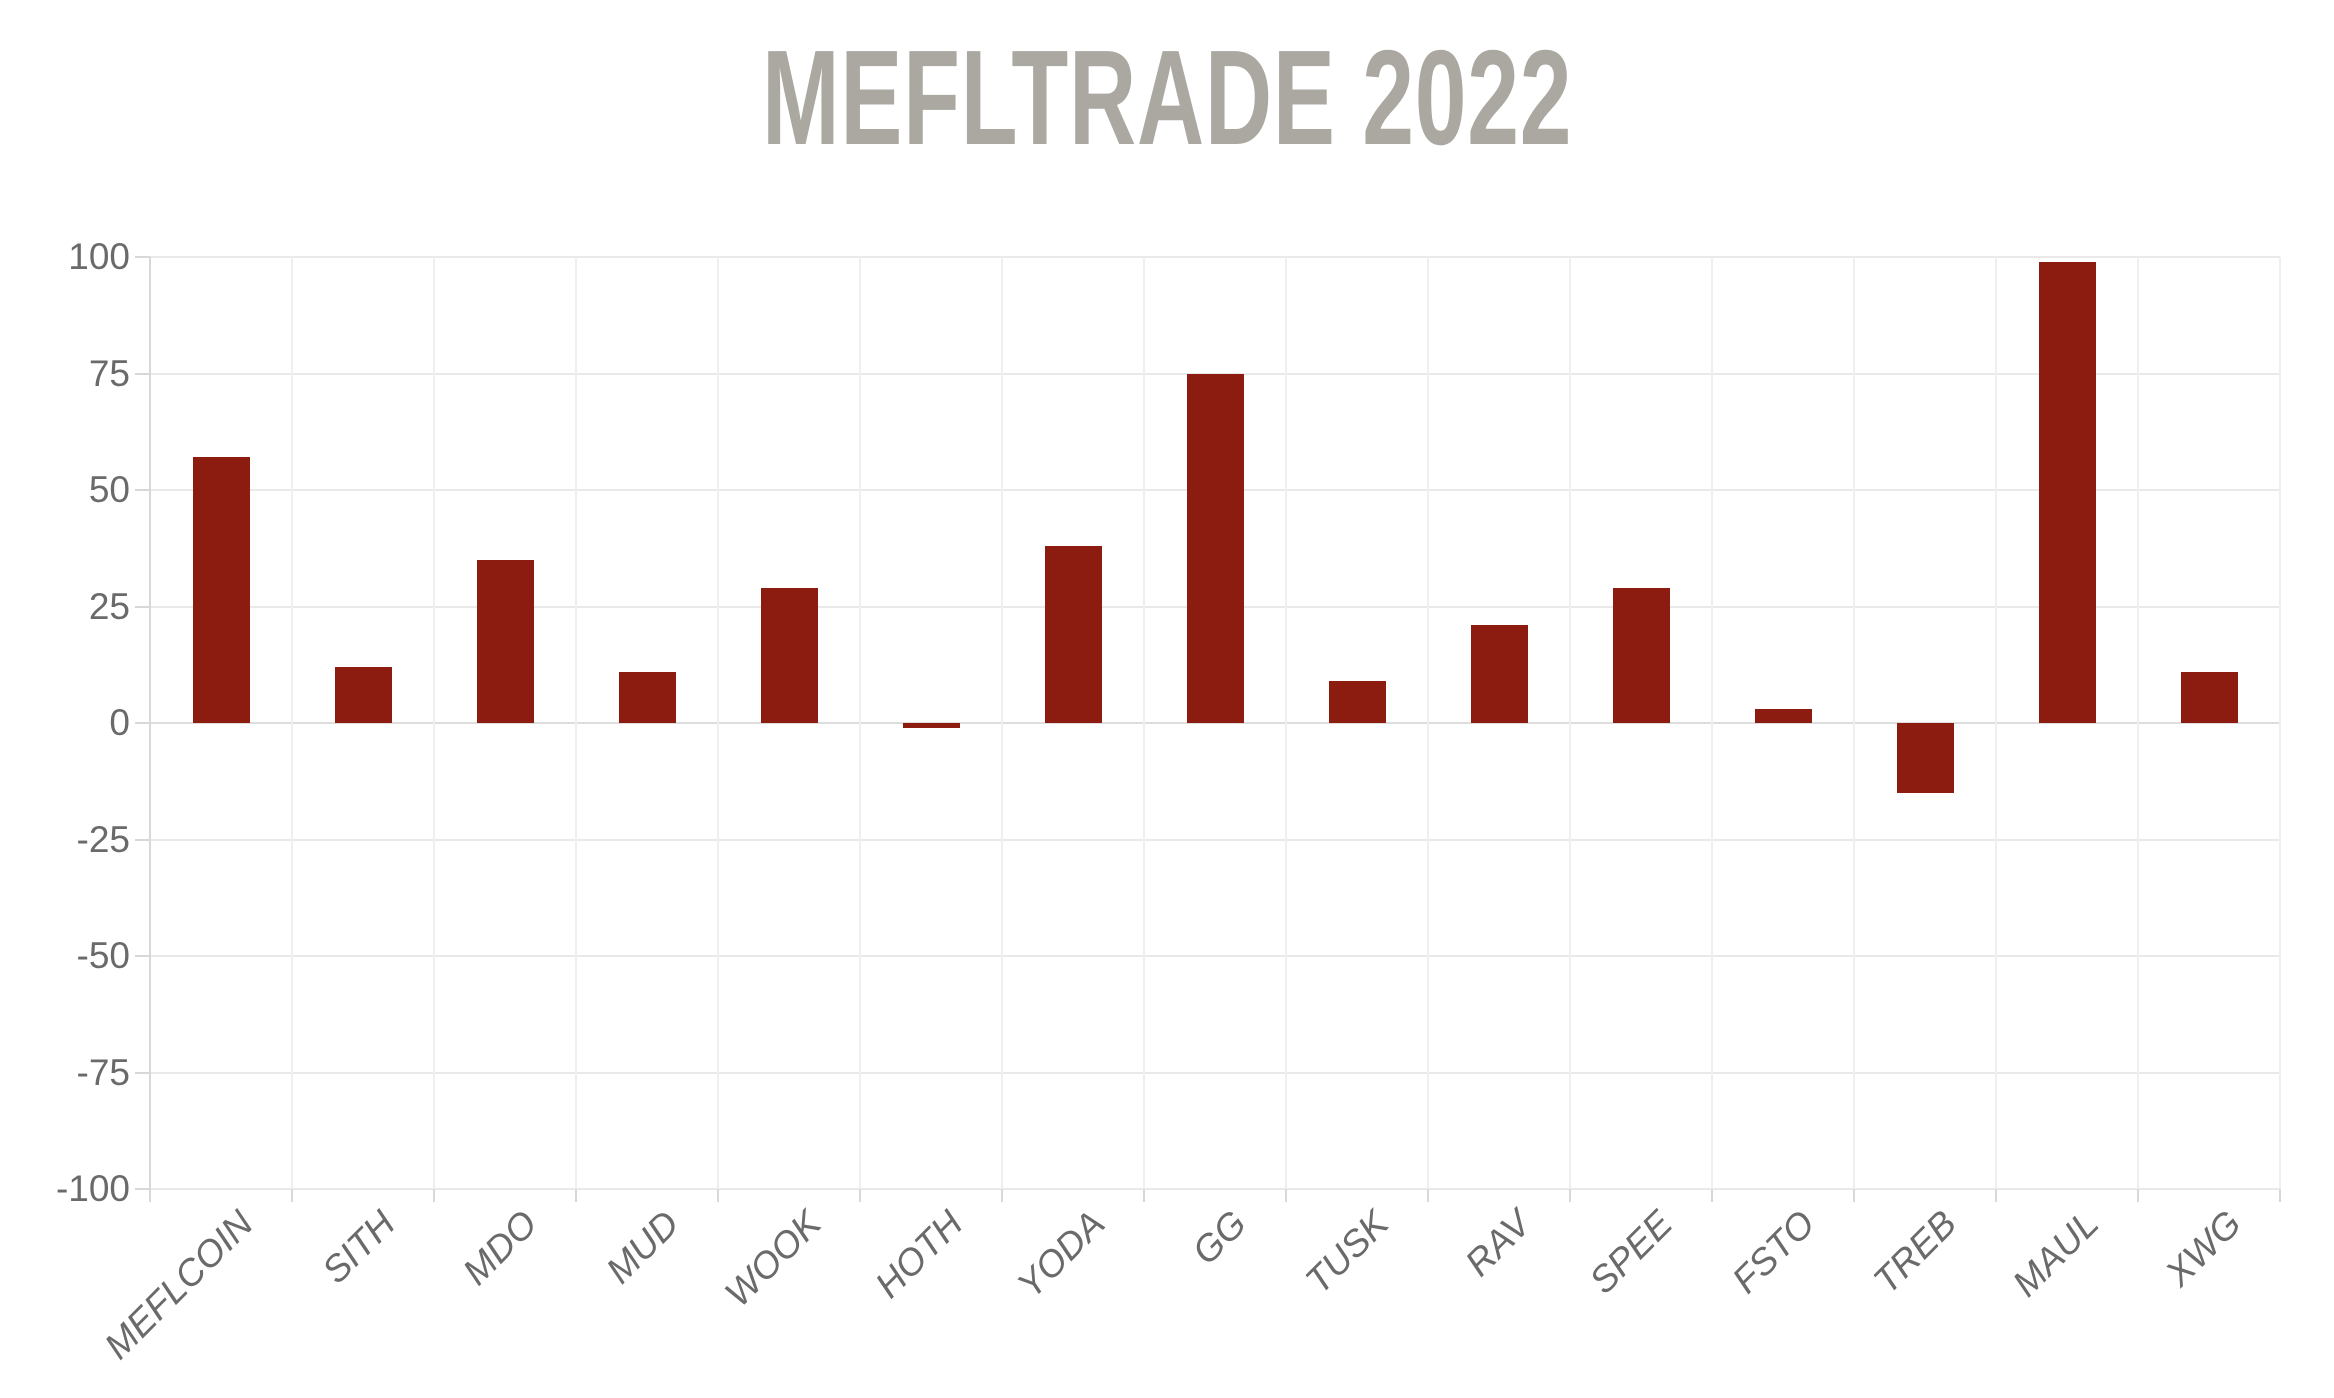  What do you see at coordinates (103, 1072) in the screenshot?
I see `y-tick-label: -75` at bounding box center [103, 1072].